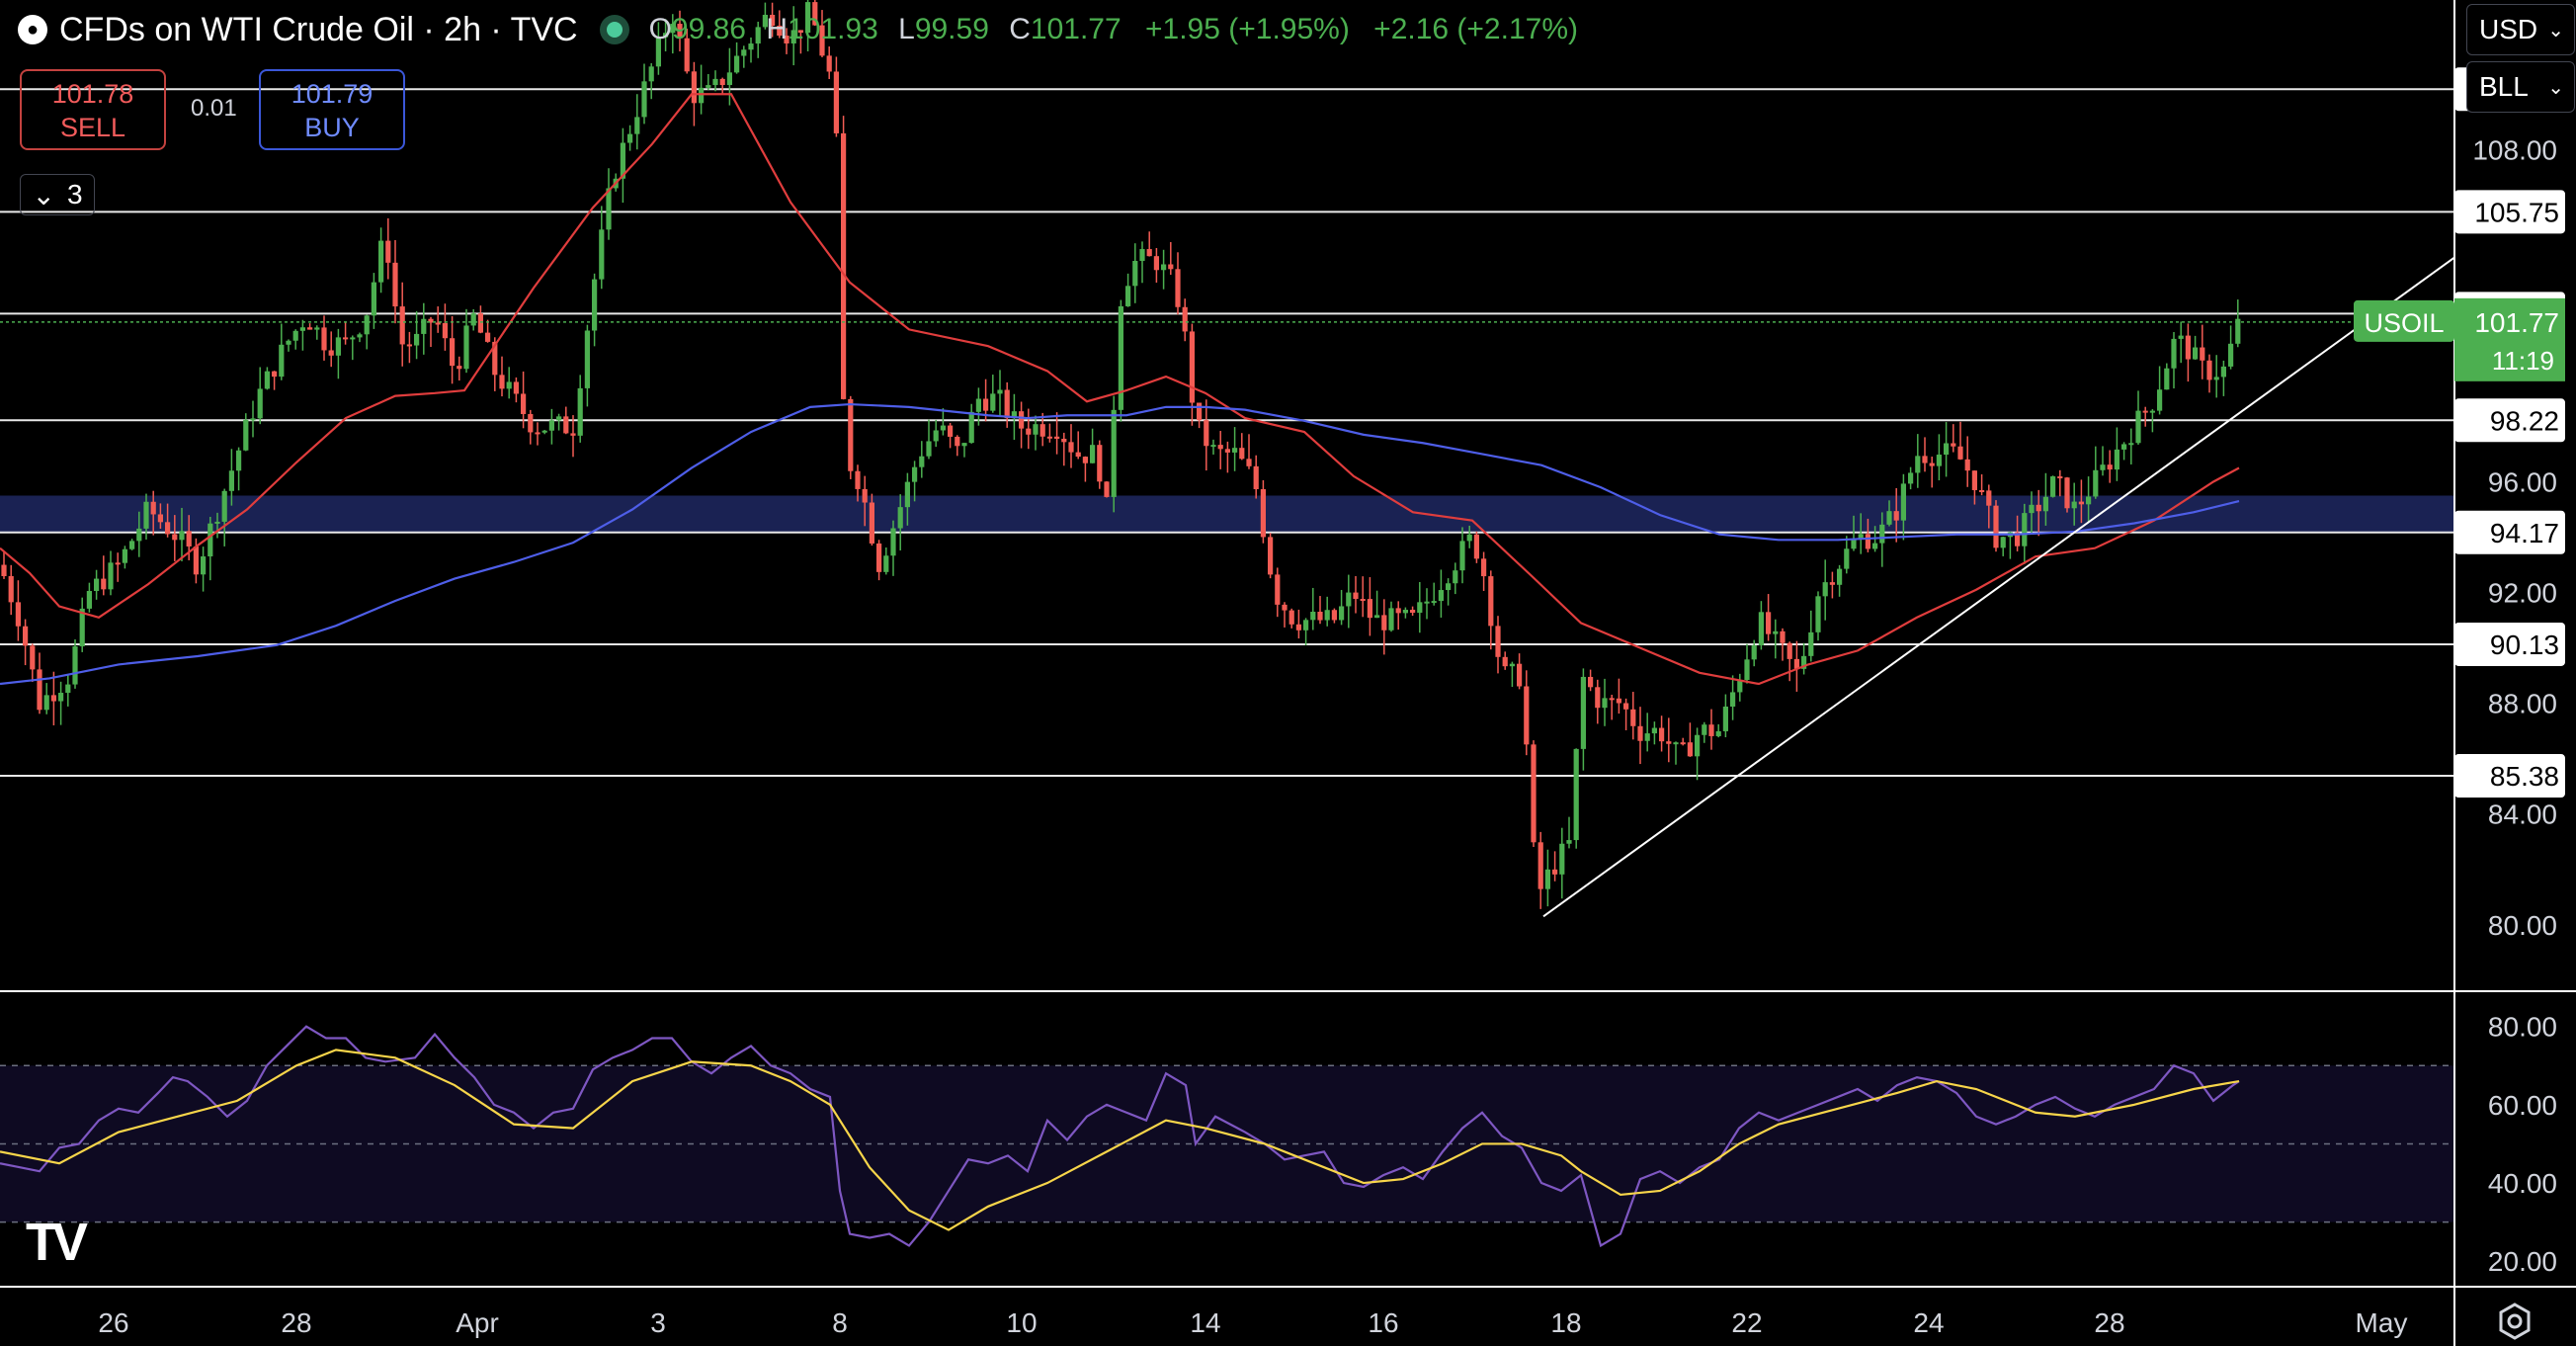  I want to click on time-tick-label: 3, so click(658, 1322).